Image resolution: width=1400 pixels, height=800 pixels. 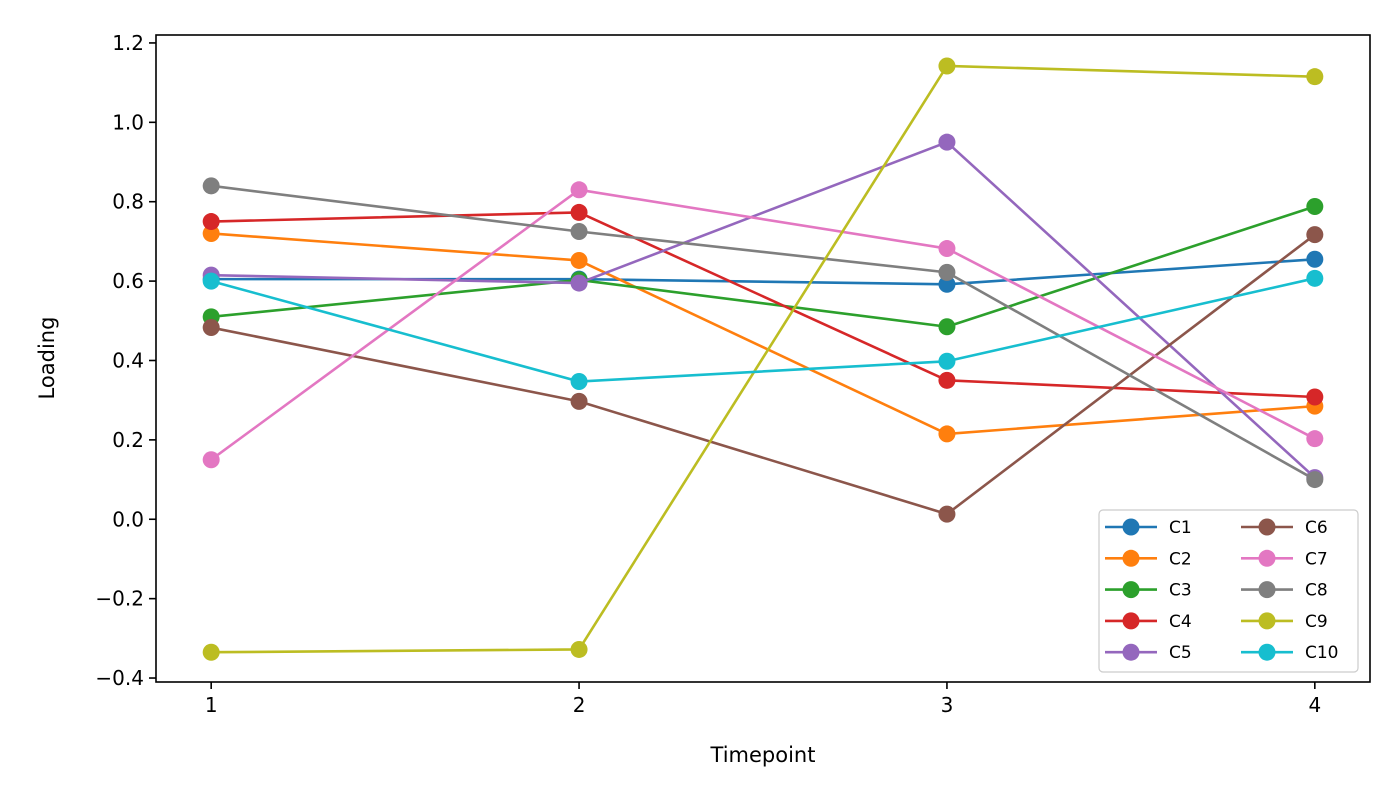 What do you see at coordinates (1290, 653) in the screenshot?
I see `legend-item-c10: C10` at bounding box center [1290, 653].